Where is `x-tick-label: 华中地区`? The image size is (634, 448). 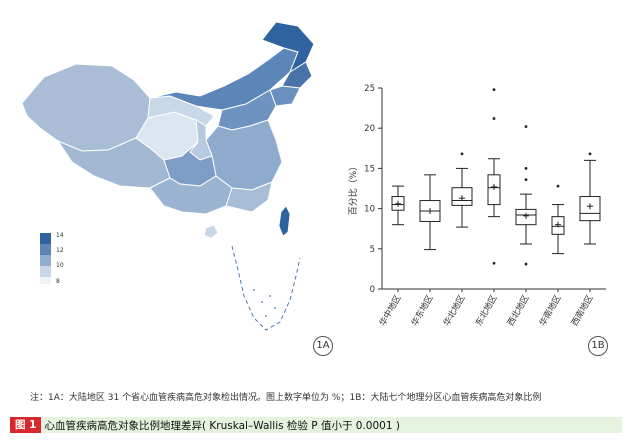
x-tick-label: 华中地区 is located at coordinates (390, 310).